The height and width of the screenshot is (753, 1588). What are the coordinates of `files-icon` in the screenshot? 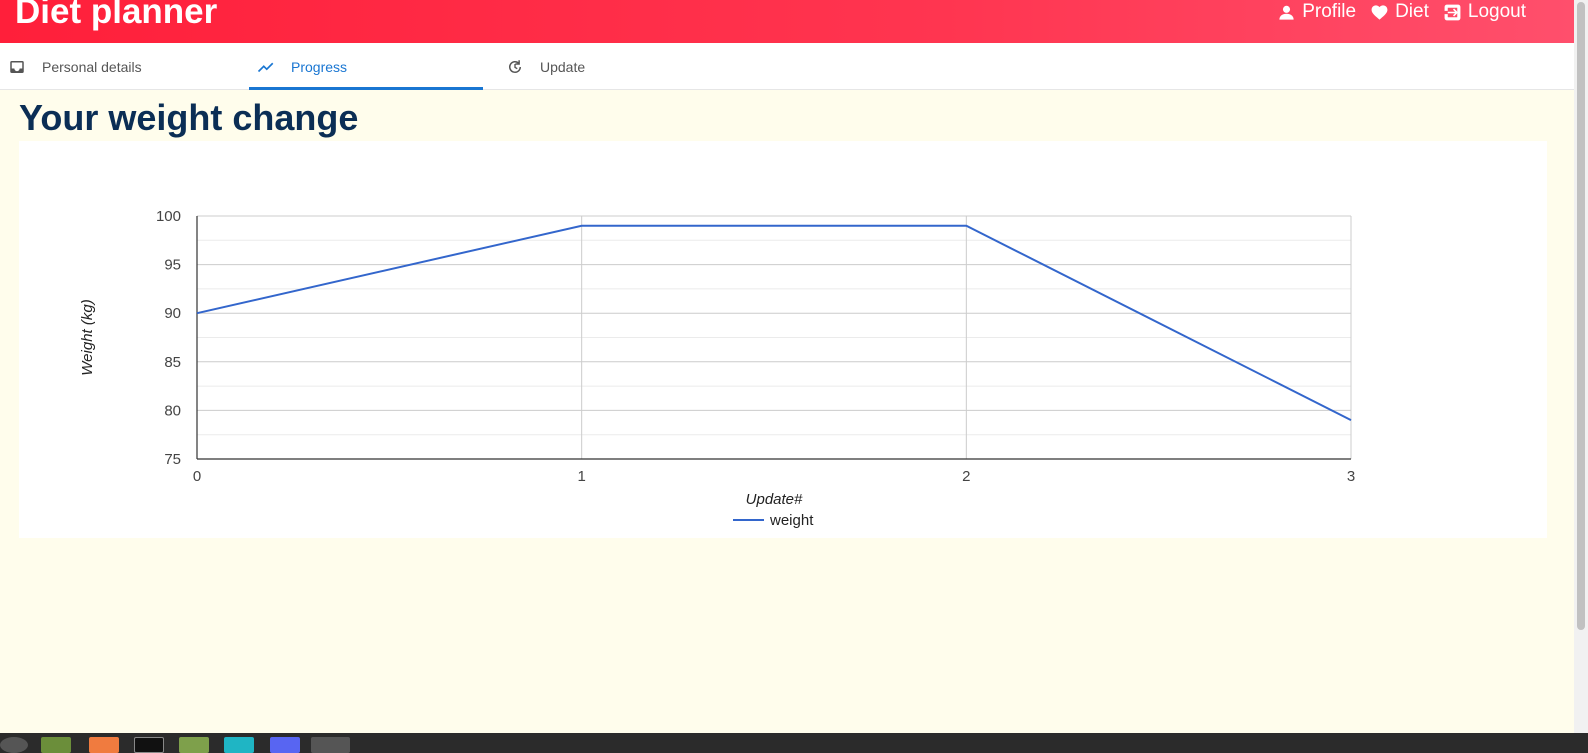 It's located at (56, 745).